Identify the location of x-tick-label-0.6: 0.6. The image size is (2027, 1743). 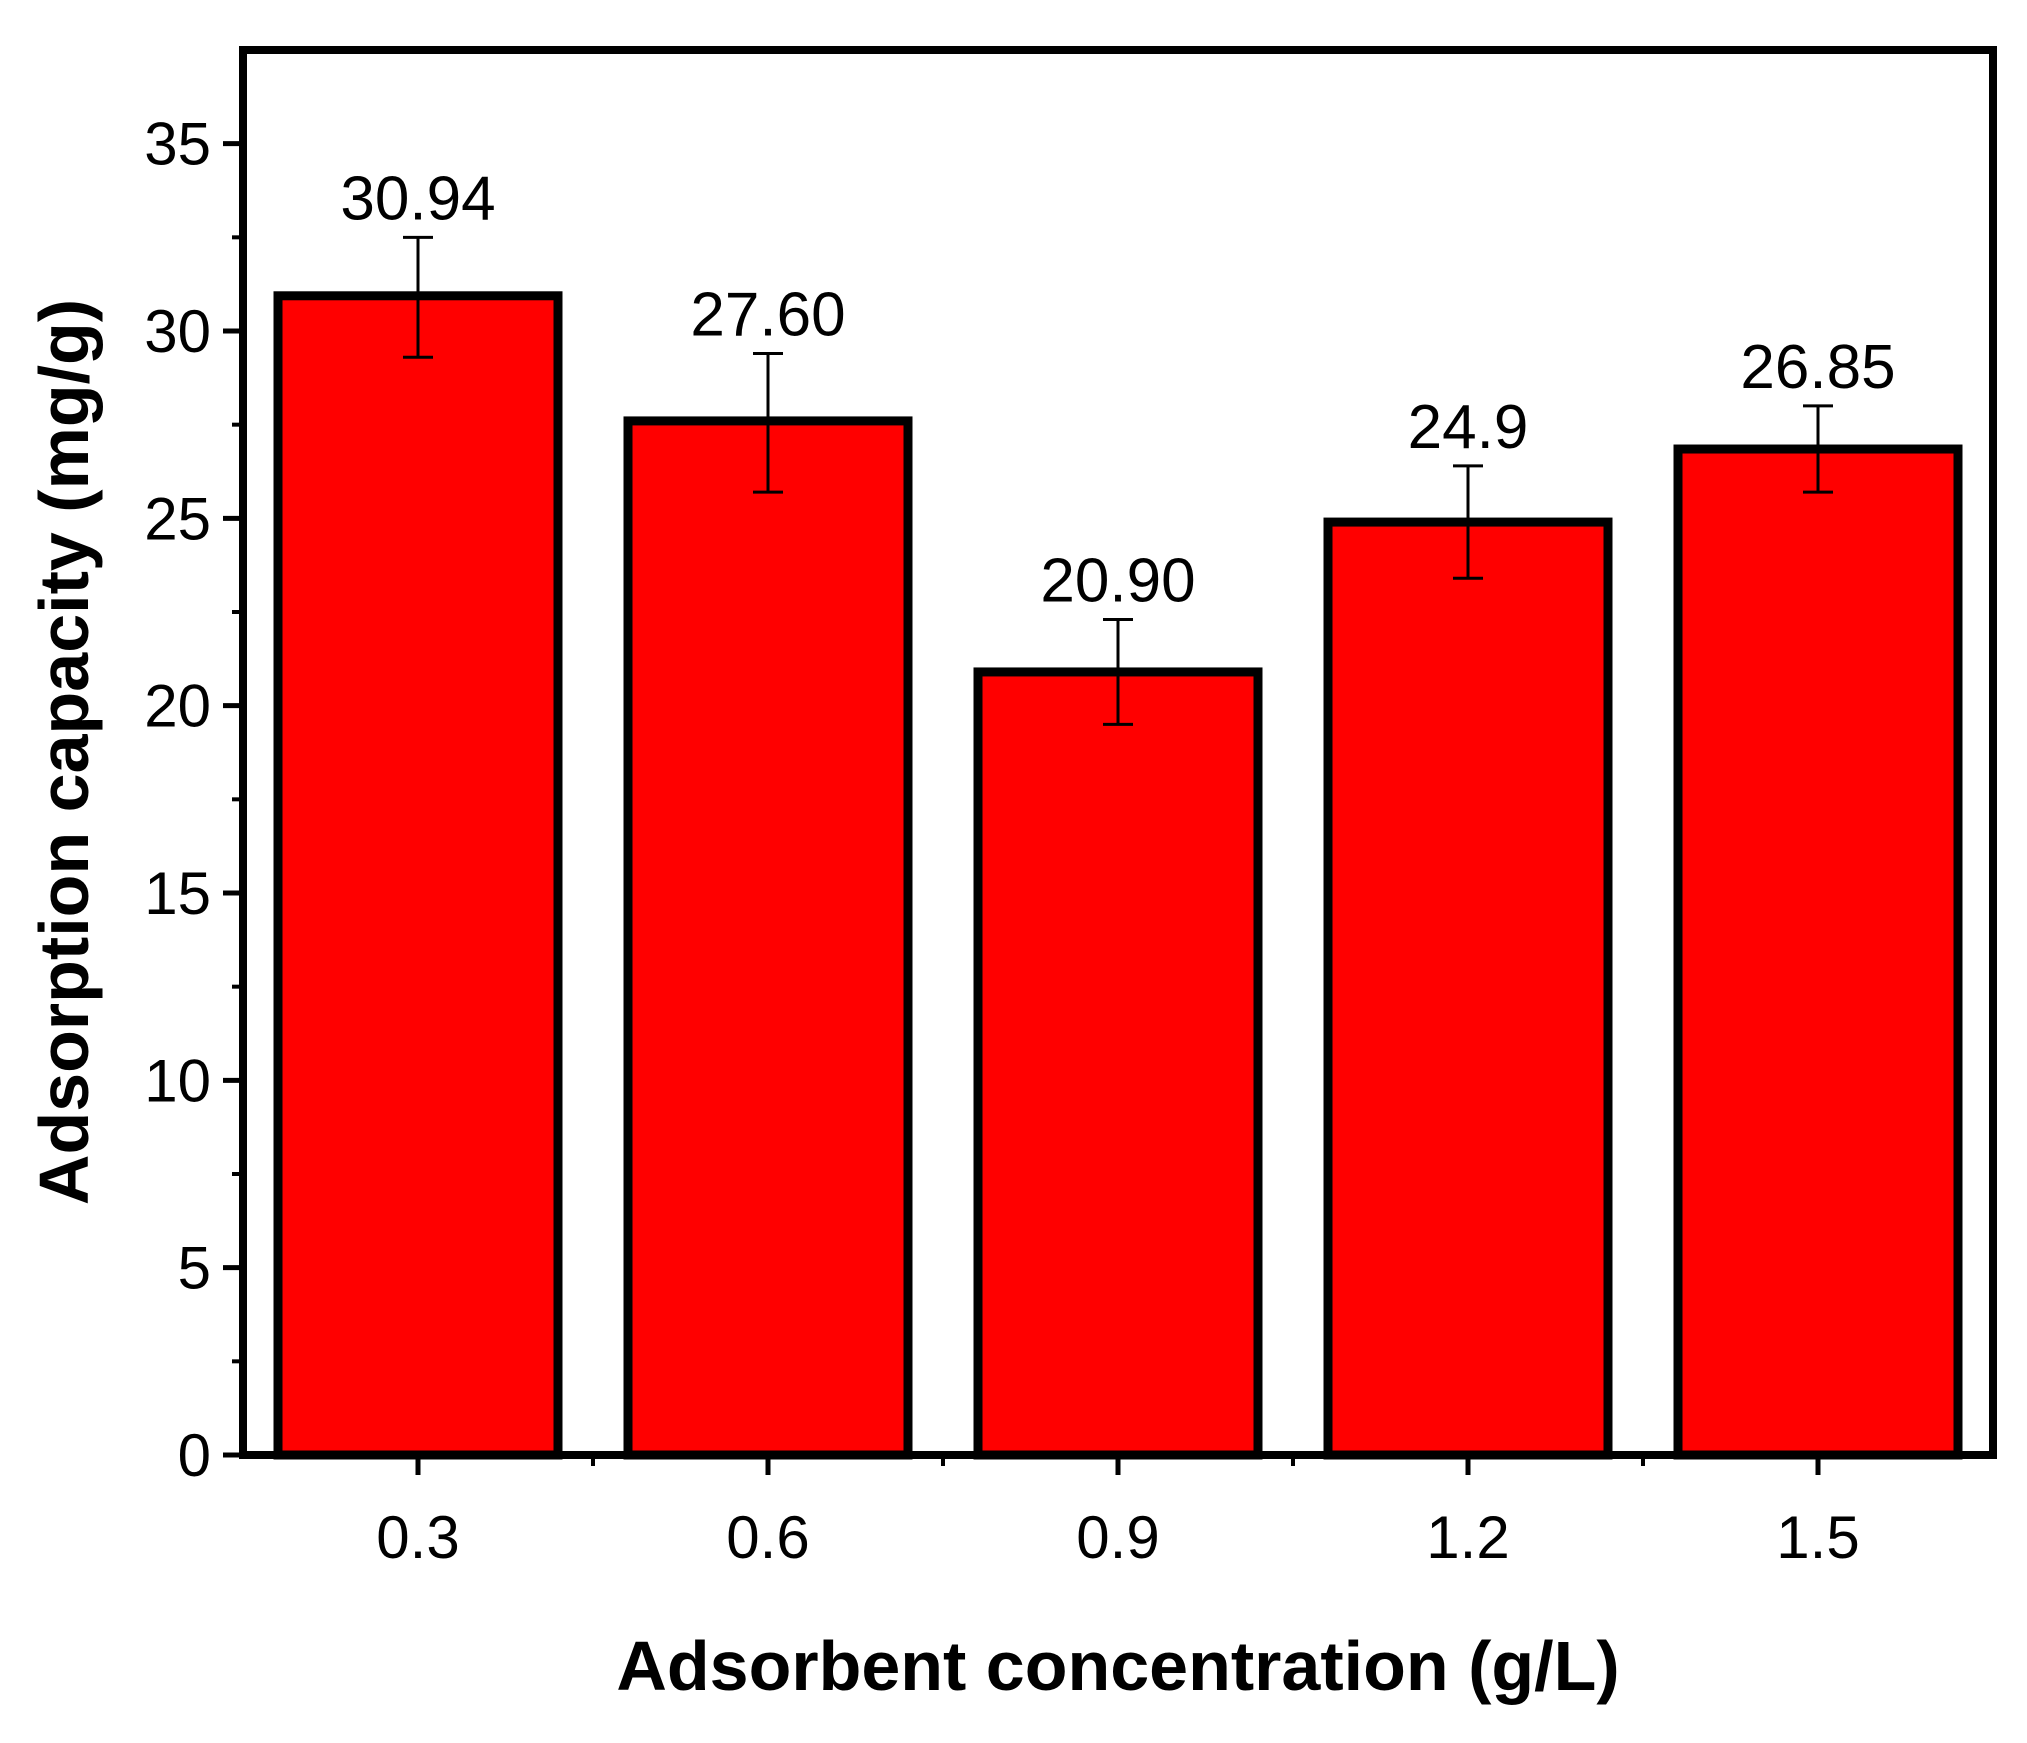
(767, 1537).